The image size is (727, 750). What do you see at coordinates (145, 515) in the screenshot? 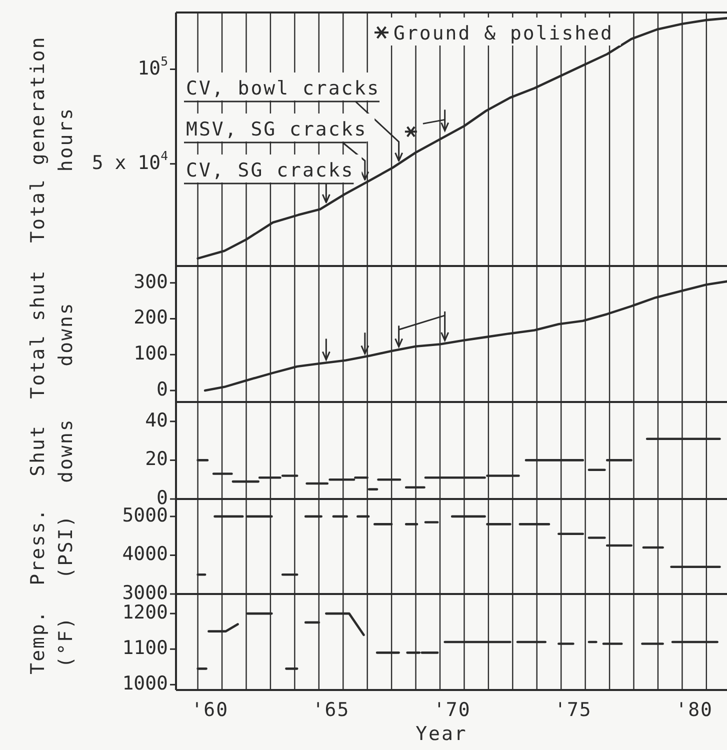
I see `y-tick-label: 5000` at bounding box center [145, 515].